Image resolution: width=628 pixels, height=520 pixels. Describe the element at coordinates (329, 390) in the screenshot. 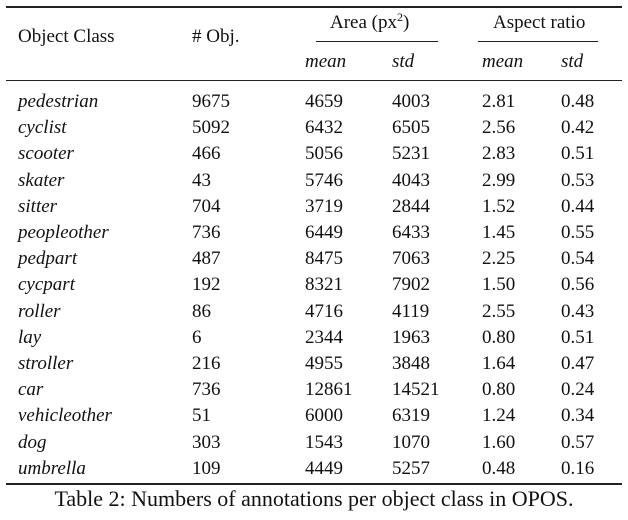

I see `cell-area-mean: 12861` at that location.